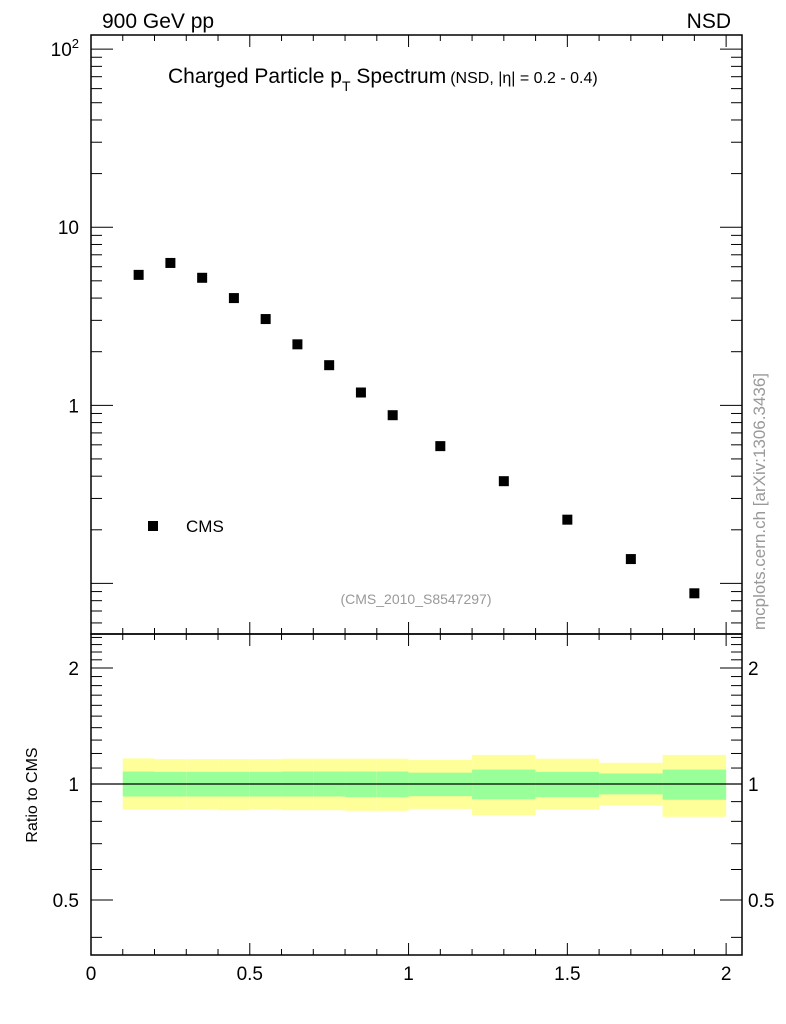 The height and width of the screenshot is (1024, 786). What do you see at coordinates (726, 974) in the screenshot?
I see `x-tick-label-4: 2` at bounding box center [726, 974].